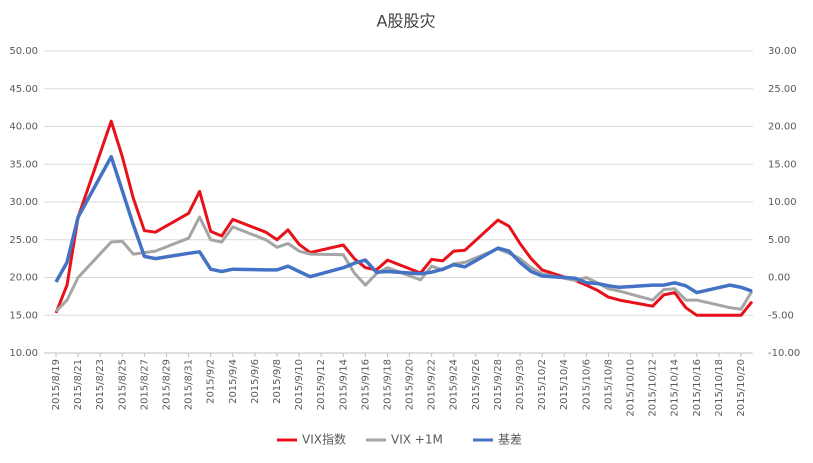 Image resolution: width=813 pixels, height=463 pixels. What do you see at coordinates (23, 127) in the screenshot?
I see `y-tick-label: 40.00` at bounding box center [23, 127].